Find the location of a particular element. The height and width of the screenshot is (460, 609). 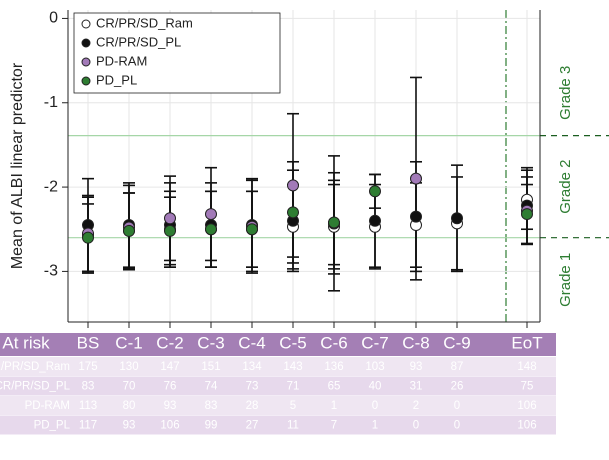

table-cell: 130 is located at coordinates (128, 367).